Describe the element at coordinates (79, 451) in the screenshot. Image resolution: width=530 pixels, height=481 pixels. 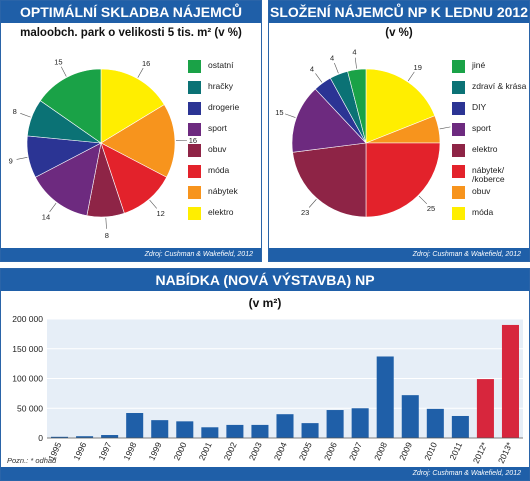
I see `x-tick-label: 1996` at that location.